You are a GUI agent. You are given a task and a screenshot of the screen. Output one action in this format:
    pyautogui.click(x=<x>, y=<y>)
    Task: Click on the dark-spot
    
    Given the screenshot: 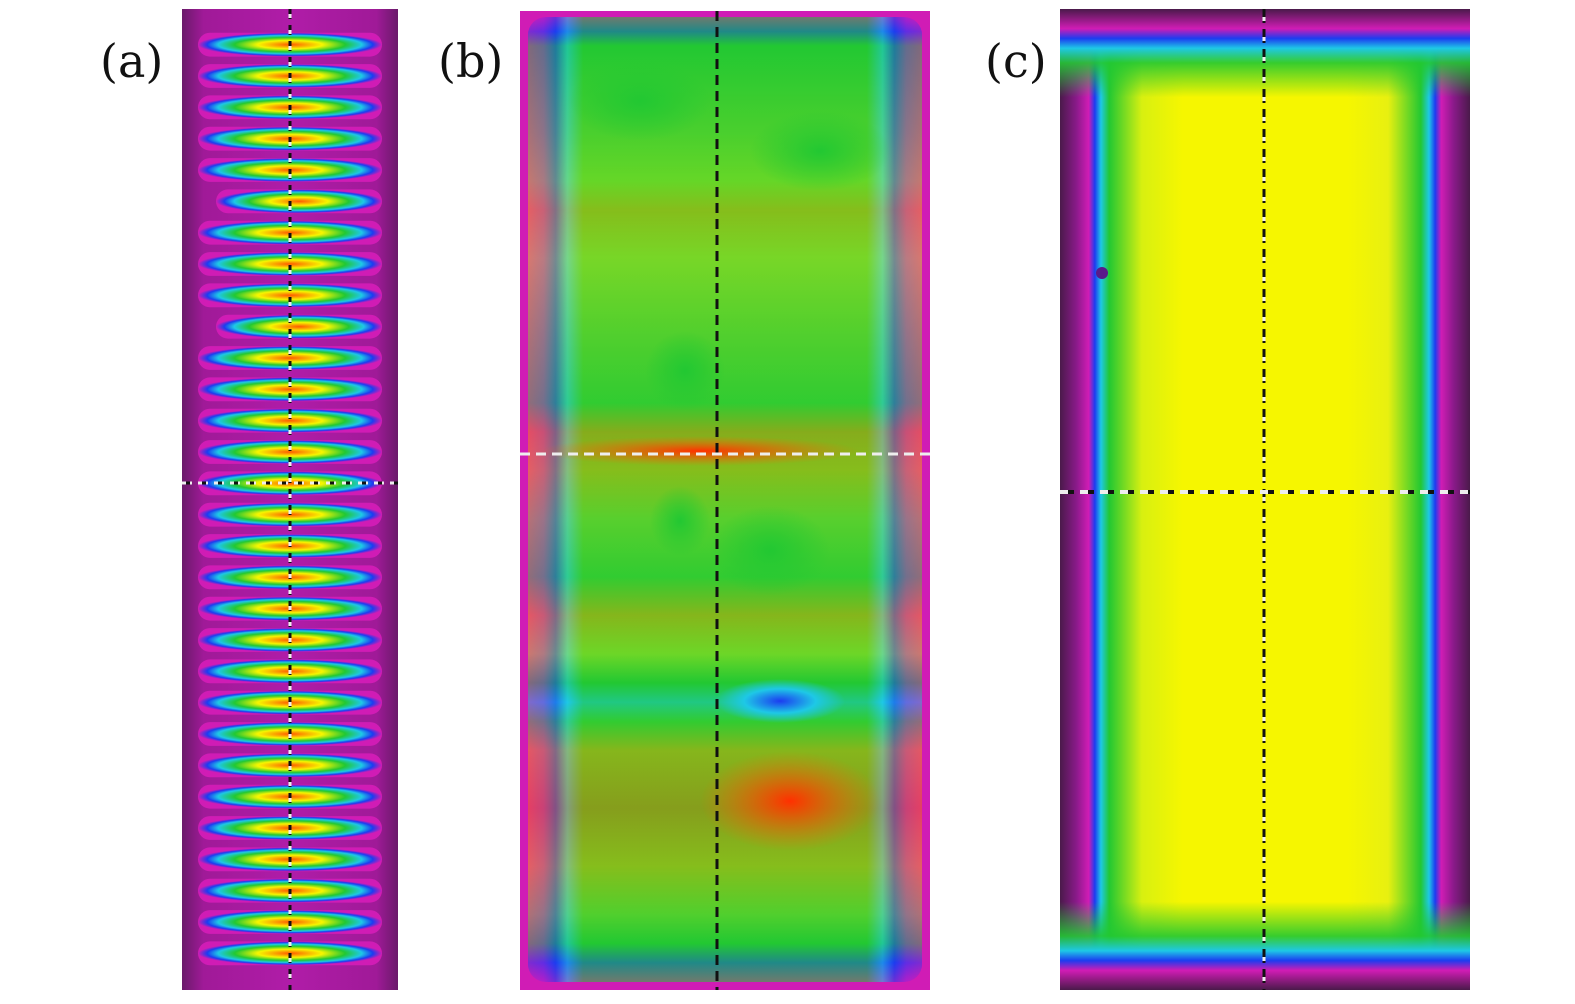 What is the action you would take?
    pyautogui.click(x=1102, y=273)
    